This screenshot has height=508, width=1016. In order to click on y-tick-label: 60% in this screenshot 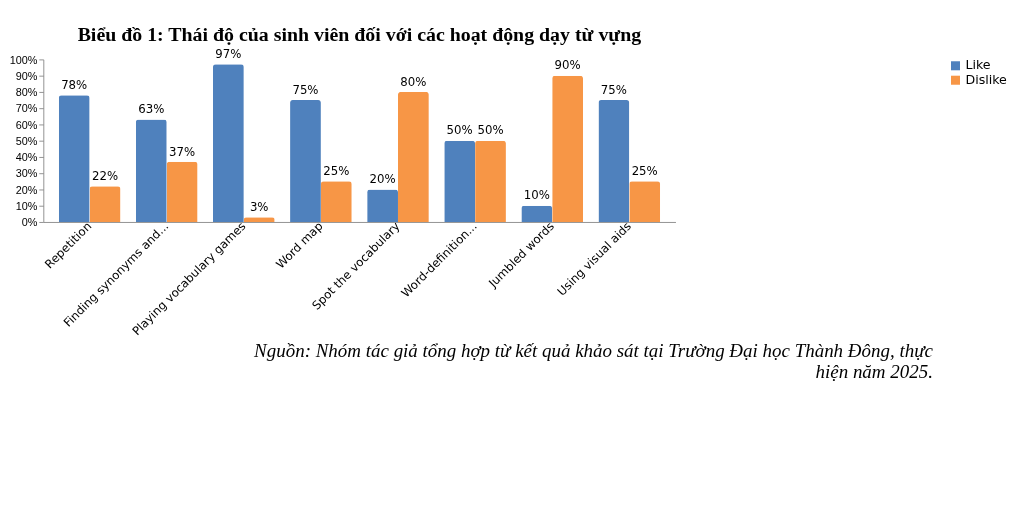, I will do `click(26, 124)`.